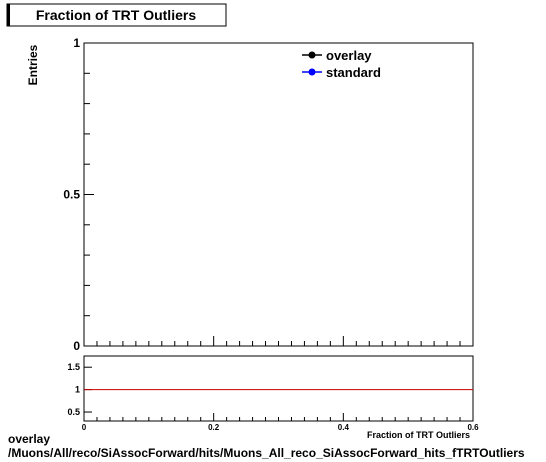 The width and height of the screenshot is (546, 462). What do you see at coordinates (84, 427) in the screenshot?
I see `x-tick-label: 0` at bounding box center [84, 427].